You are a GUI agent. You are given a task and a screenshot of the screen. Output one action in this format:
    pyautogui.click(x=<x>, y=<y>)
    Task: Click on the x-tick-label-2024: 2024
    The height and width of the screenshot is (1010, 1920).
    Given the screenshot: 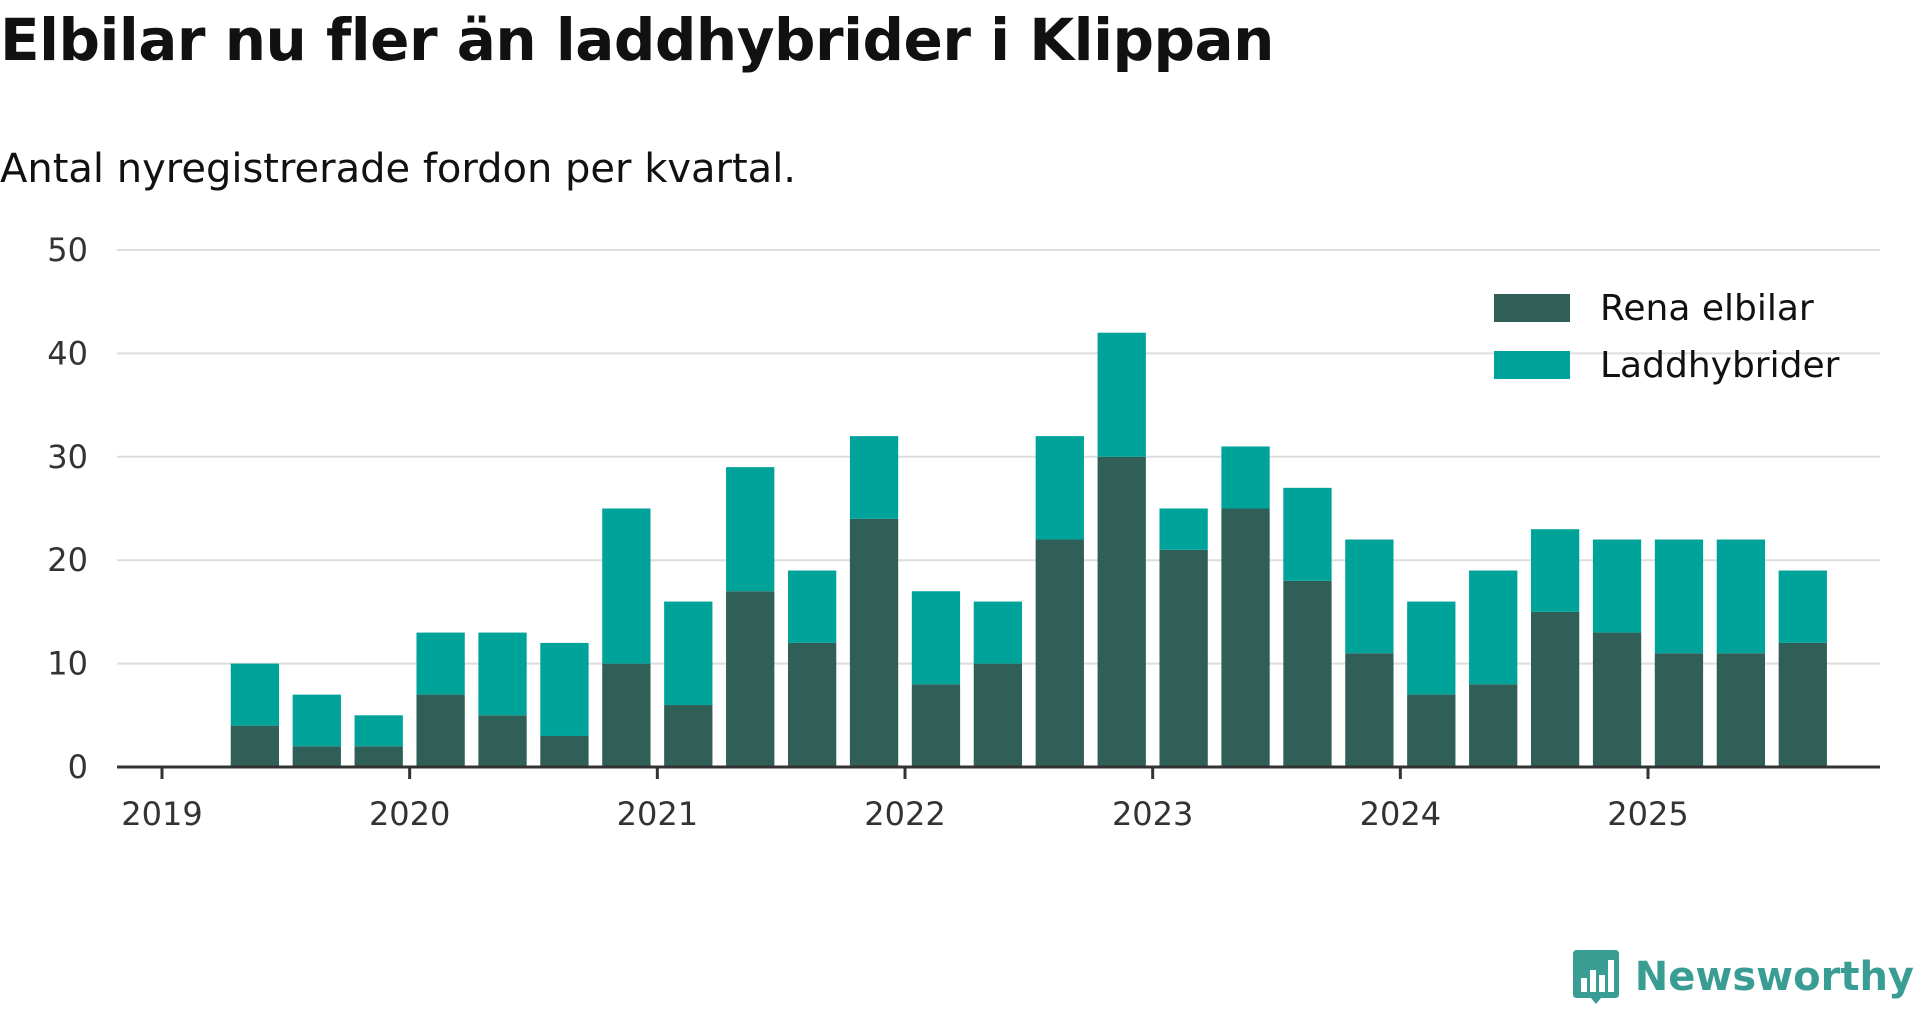 What is the action you would take?
    pyautogui.click(x=1400, y=814)
    